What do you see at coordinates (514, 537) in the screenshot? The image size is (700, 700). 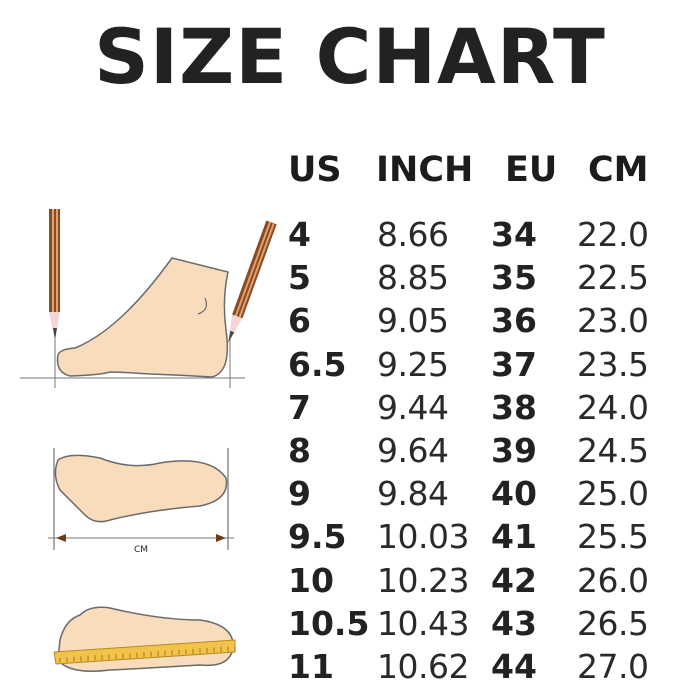 I see `cell-eu: 41` at bounding box center [514, 537].